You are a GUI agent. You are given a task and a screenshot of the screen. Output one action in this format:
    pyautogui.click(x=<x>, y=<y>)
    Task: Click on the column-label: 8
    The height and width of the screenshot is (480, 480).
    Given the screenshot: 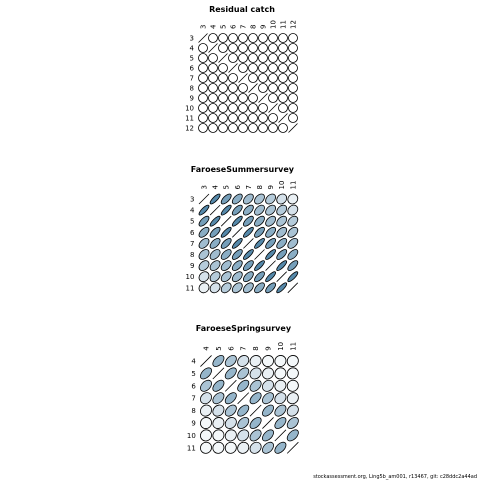 What is the action you would take?
    pyautogui.click(x=254, y=27)
    